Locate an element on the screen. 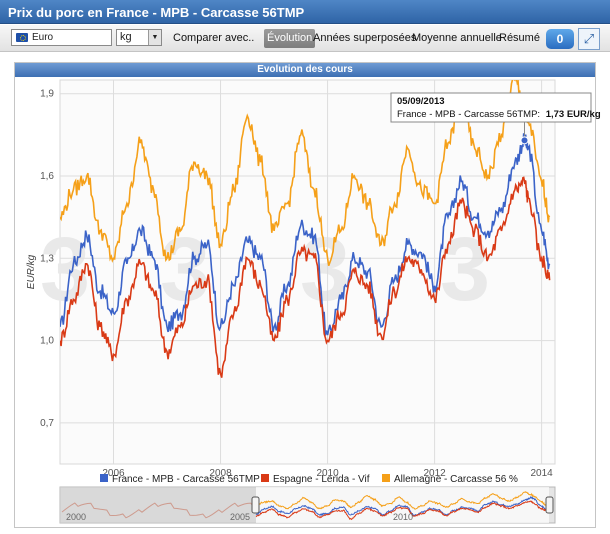  x-tick-label: 2014 is located at coordinates (541, 473).